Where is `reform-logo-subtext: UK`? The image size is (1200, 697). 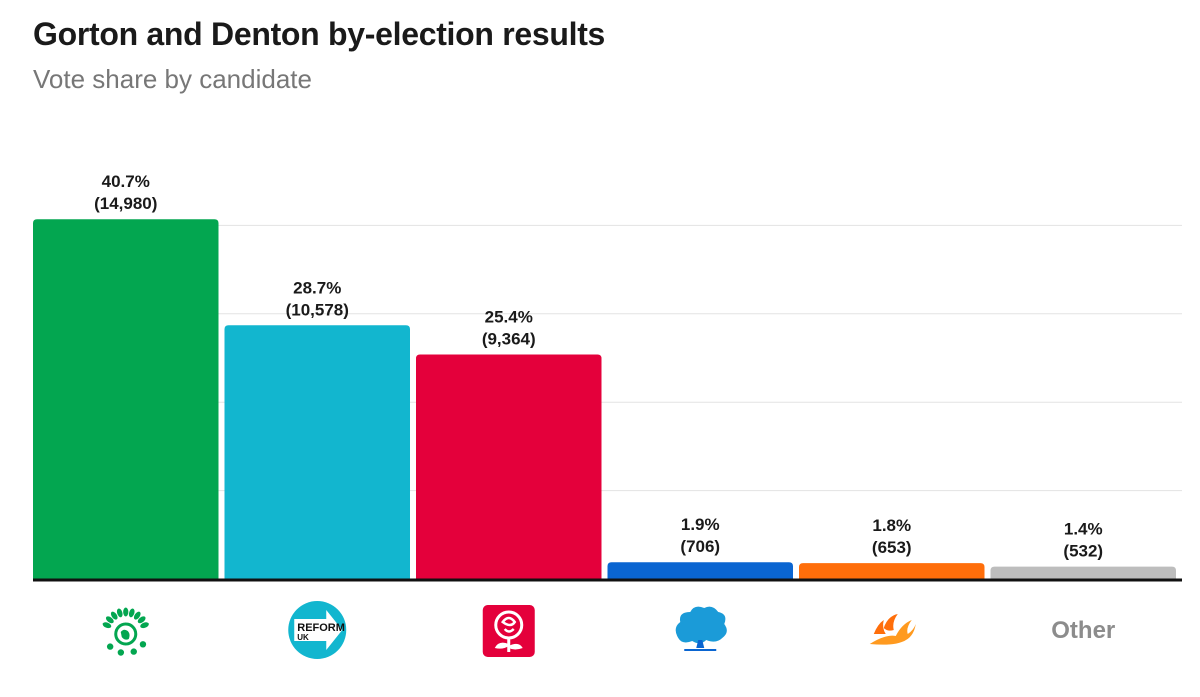
reform-logo-subtext: UK is located at coordinates (303, 637).